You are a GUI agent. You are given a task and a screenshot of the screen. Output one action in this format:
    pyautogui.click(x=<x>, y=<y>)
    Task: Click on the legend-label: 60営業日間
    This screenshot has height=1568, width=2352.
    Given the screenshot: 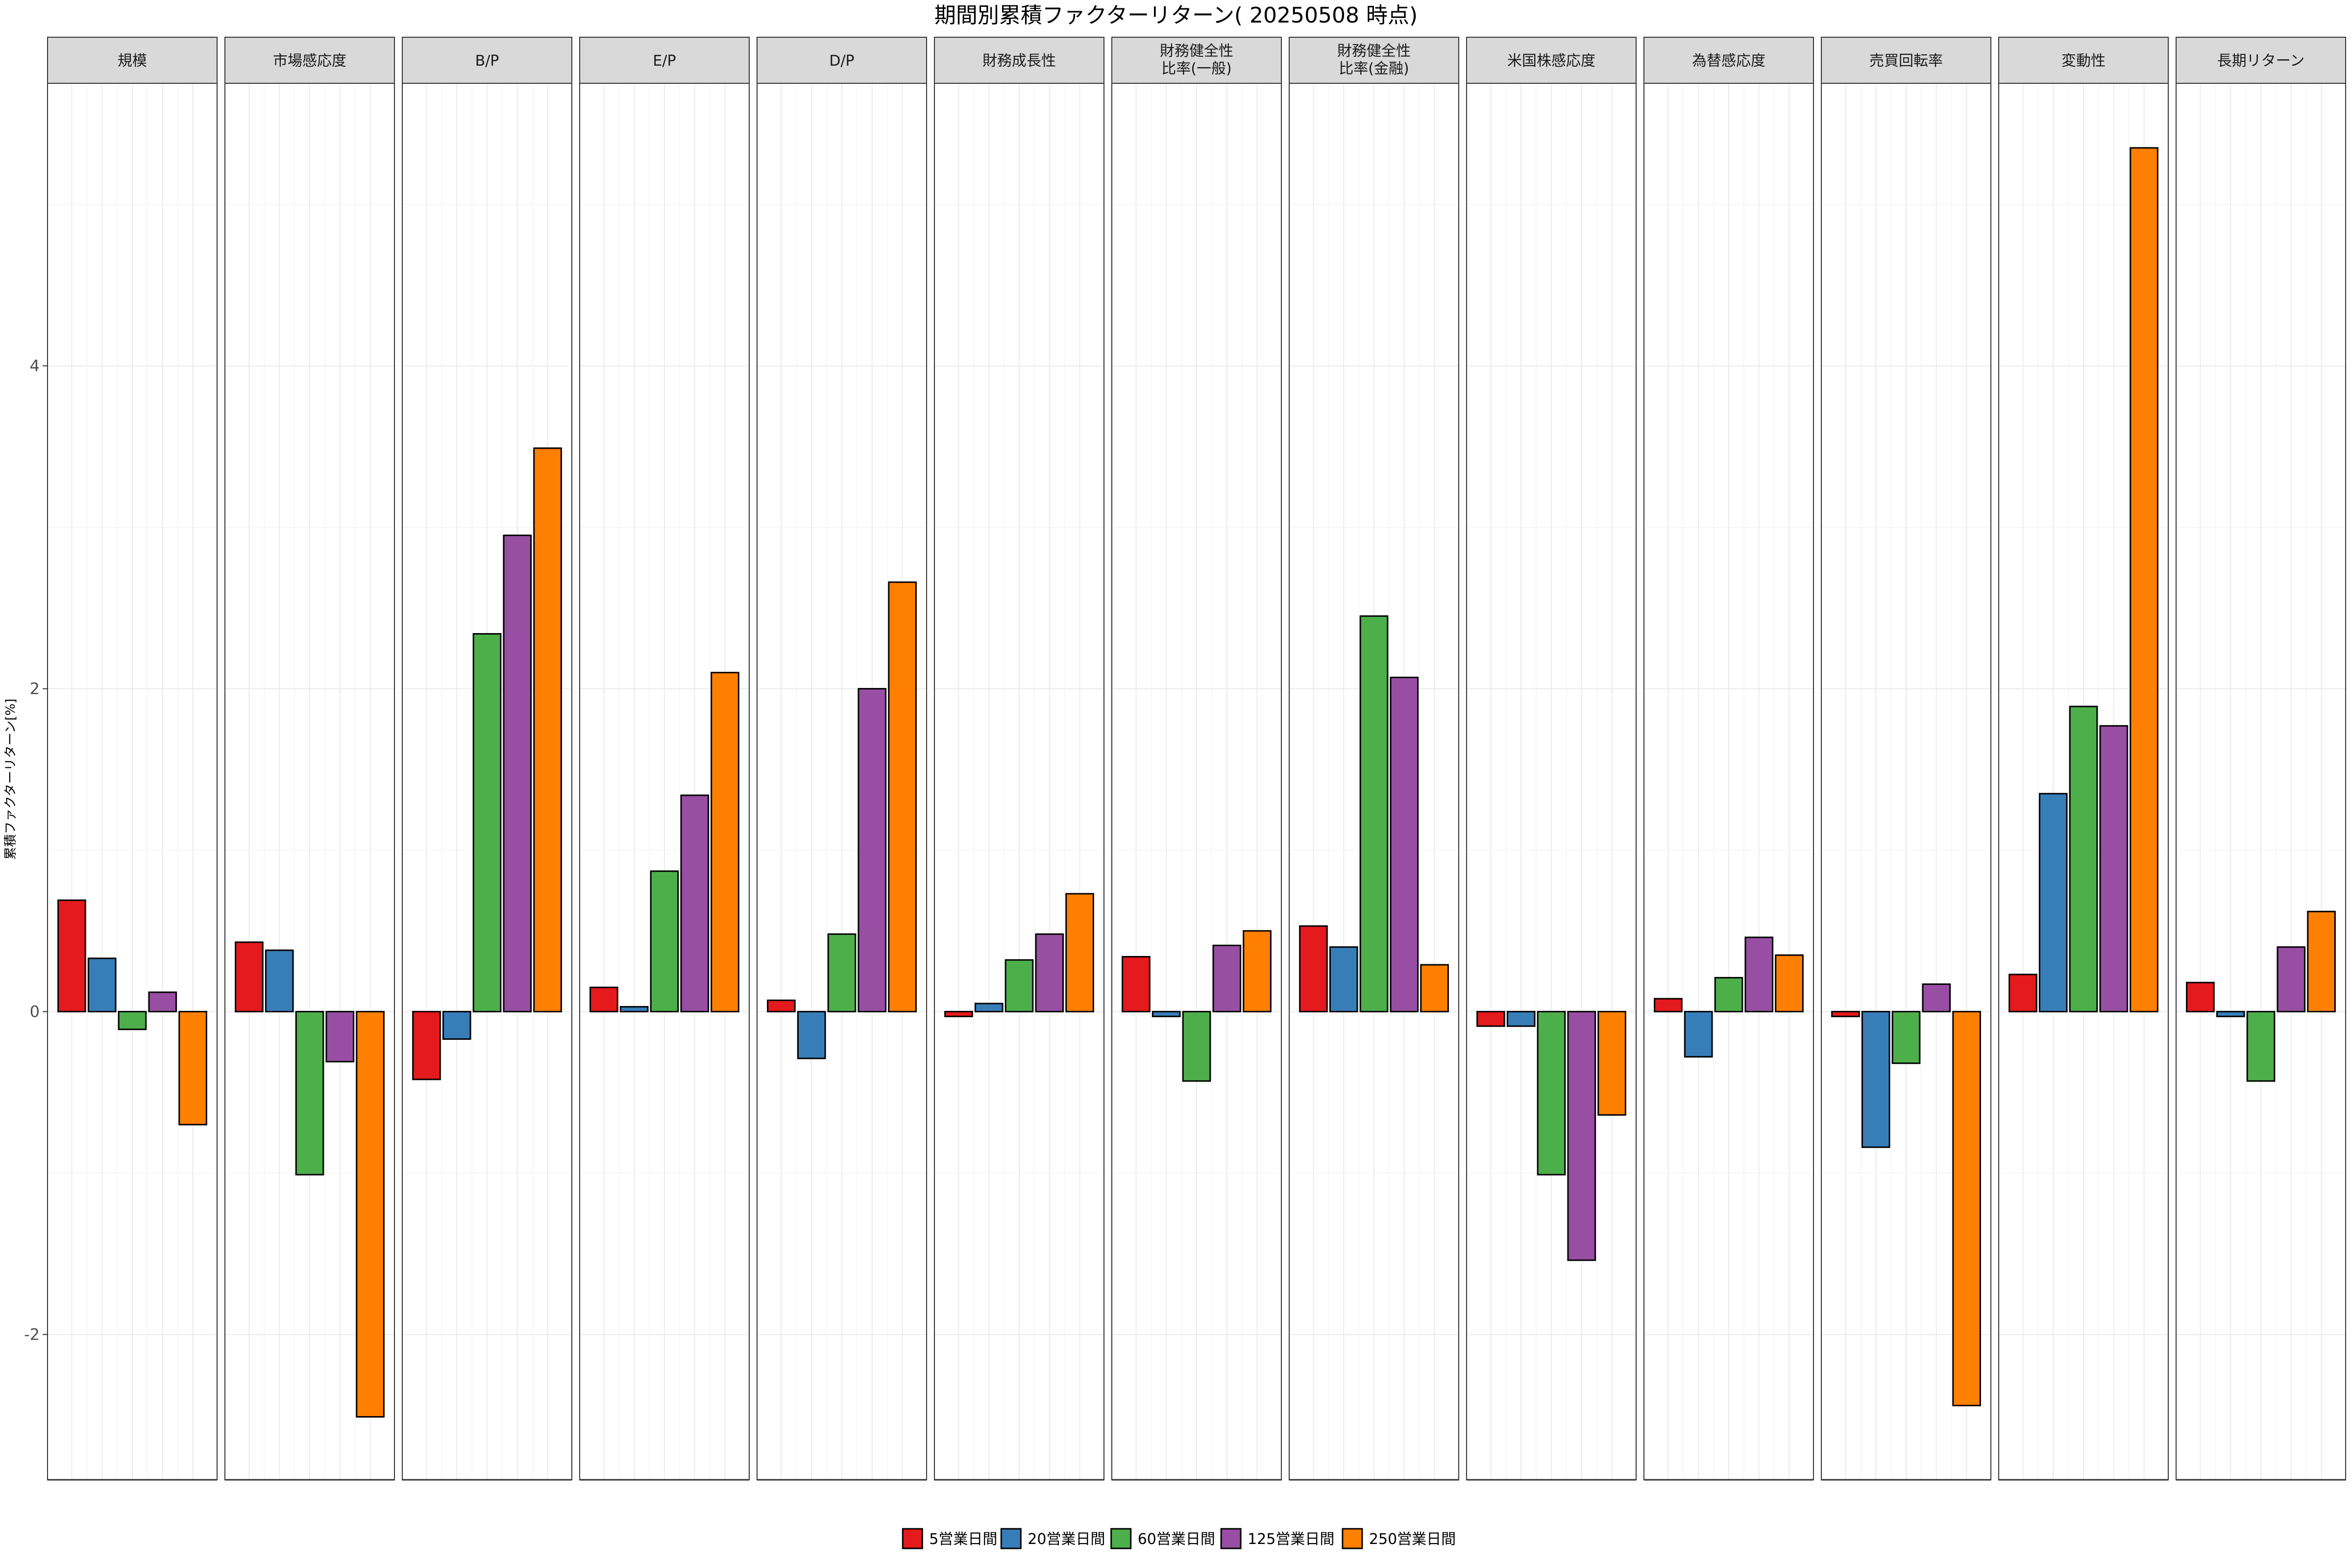 What is the action you would take?
    pyautogui.click(x=1176, y=1539)
    